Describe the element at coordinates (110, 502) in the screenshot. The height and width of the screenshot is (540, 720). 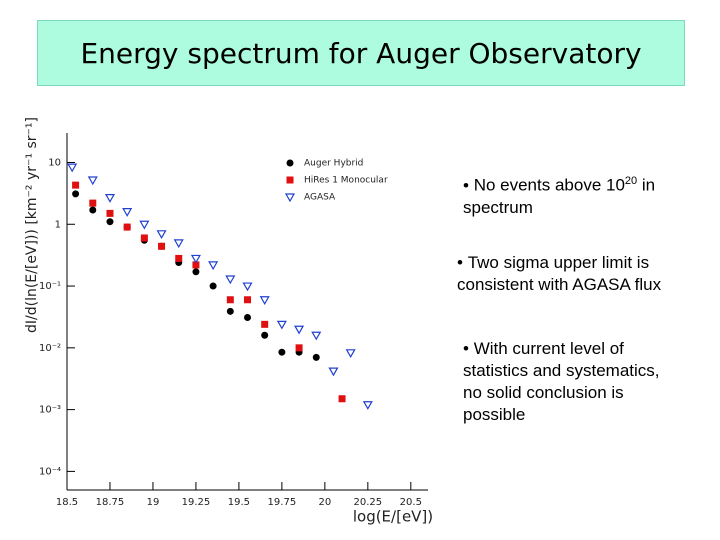
I see `x-tick-label: 18.75` at that location.